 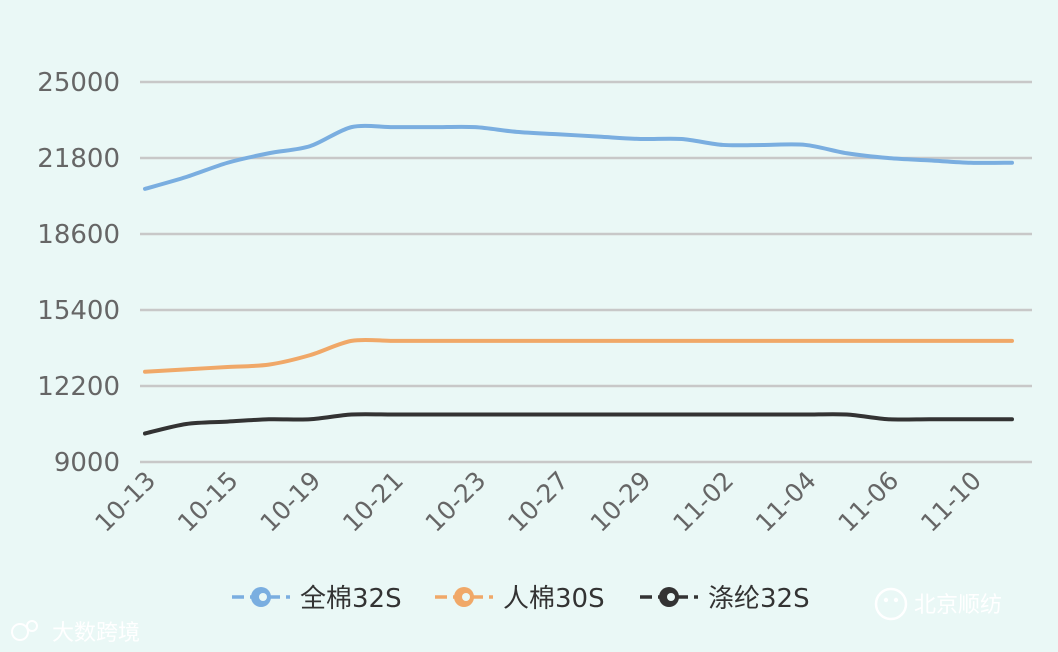 I want to click on x-tick-label: 10-27, so click(x=538, y=502).